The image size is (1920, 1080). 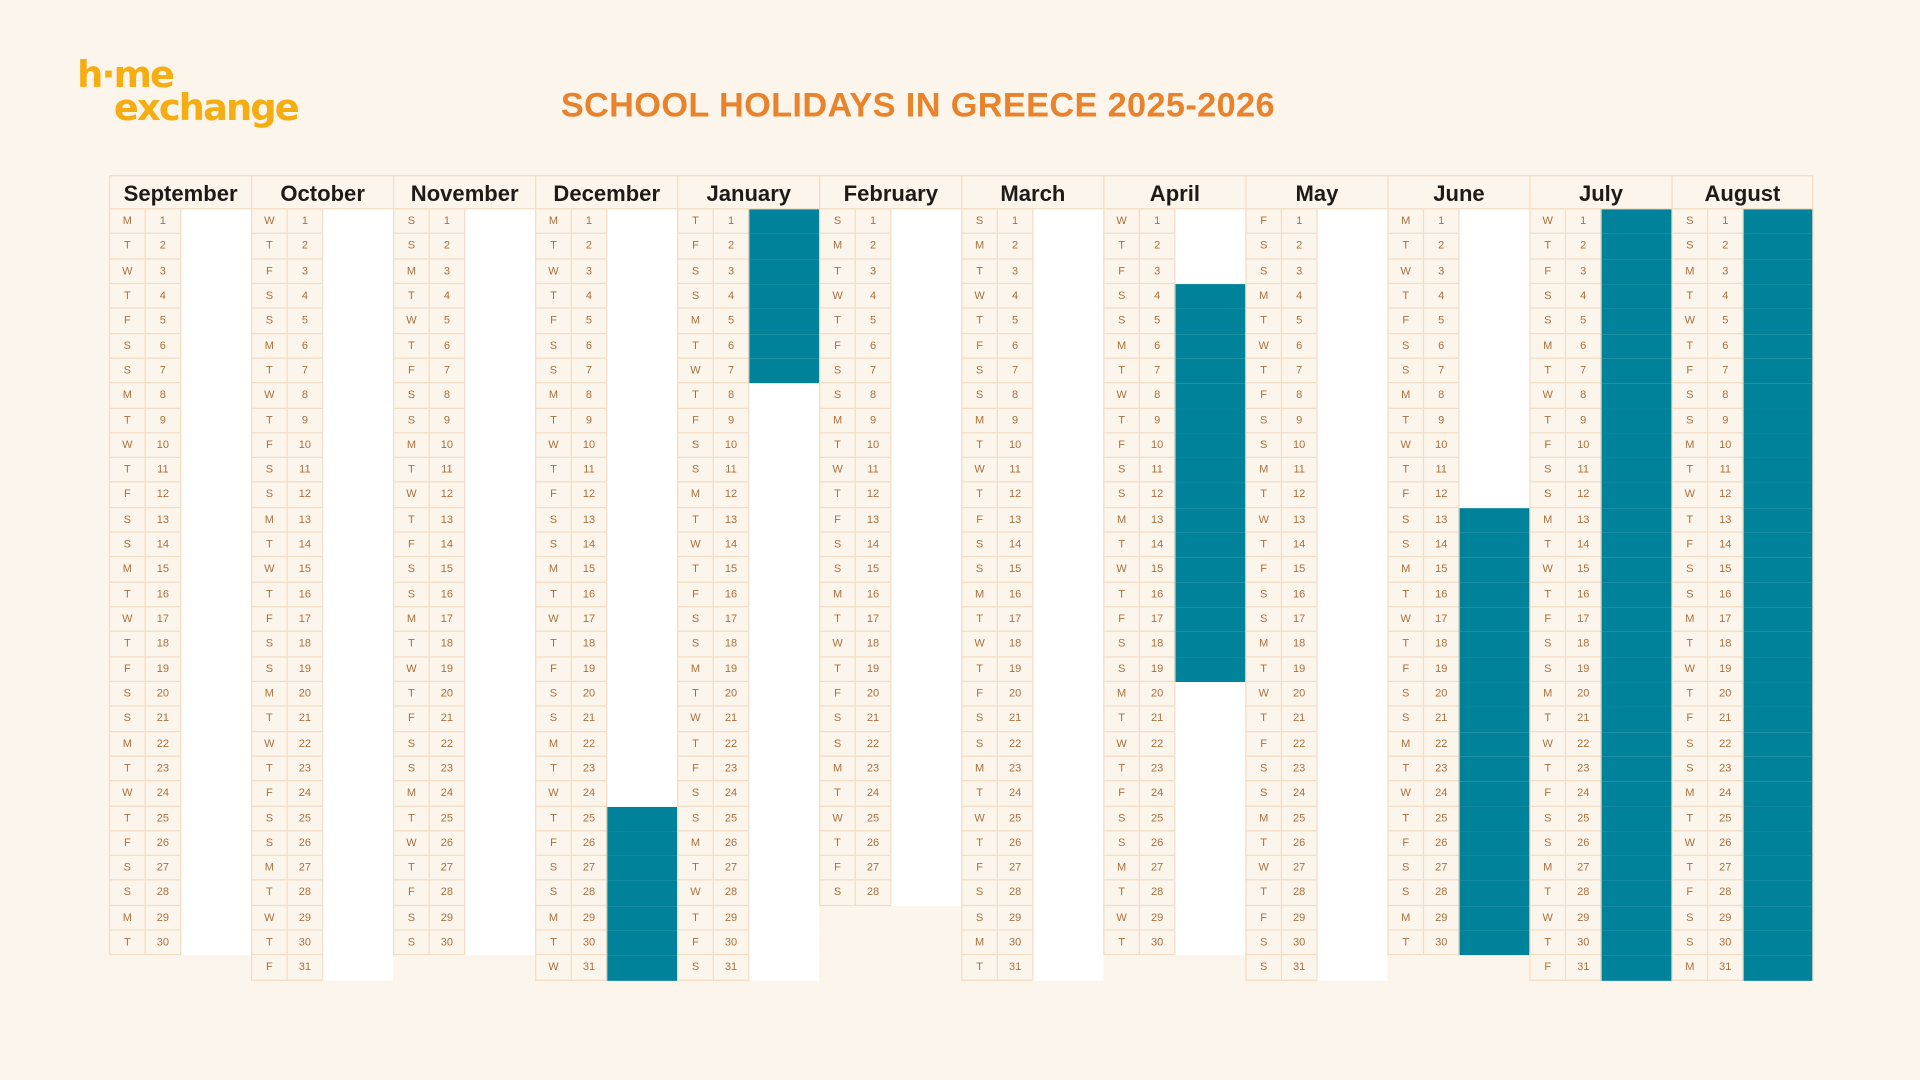 What do you see at coordinates (1014, 893) in the screenshot?
I see `day-number: 28` at bounding box center [1014, 893].